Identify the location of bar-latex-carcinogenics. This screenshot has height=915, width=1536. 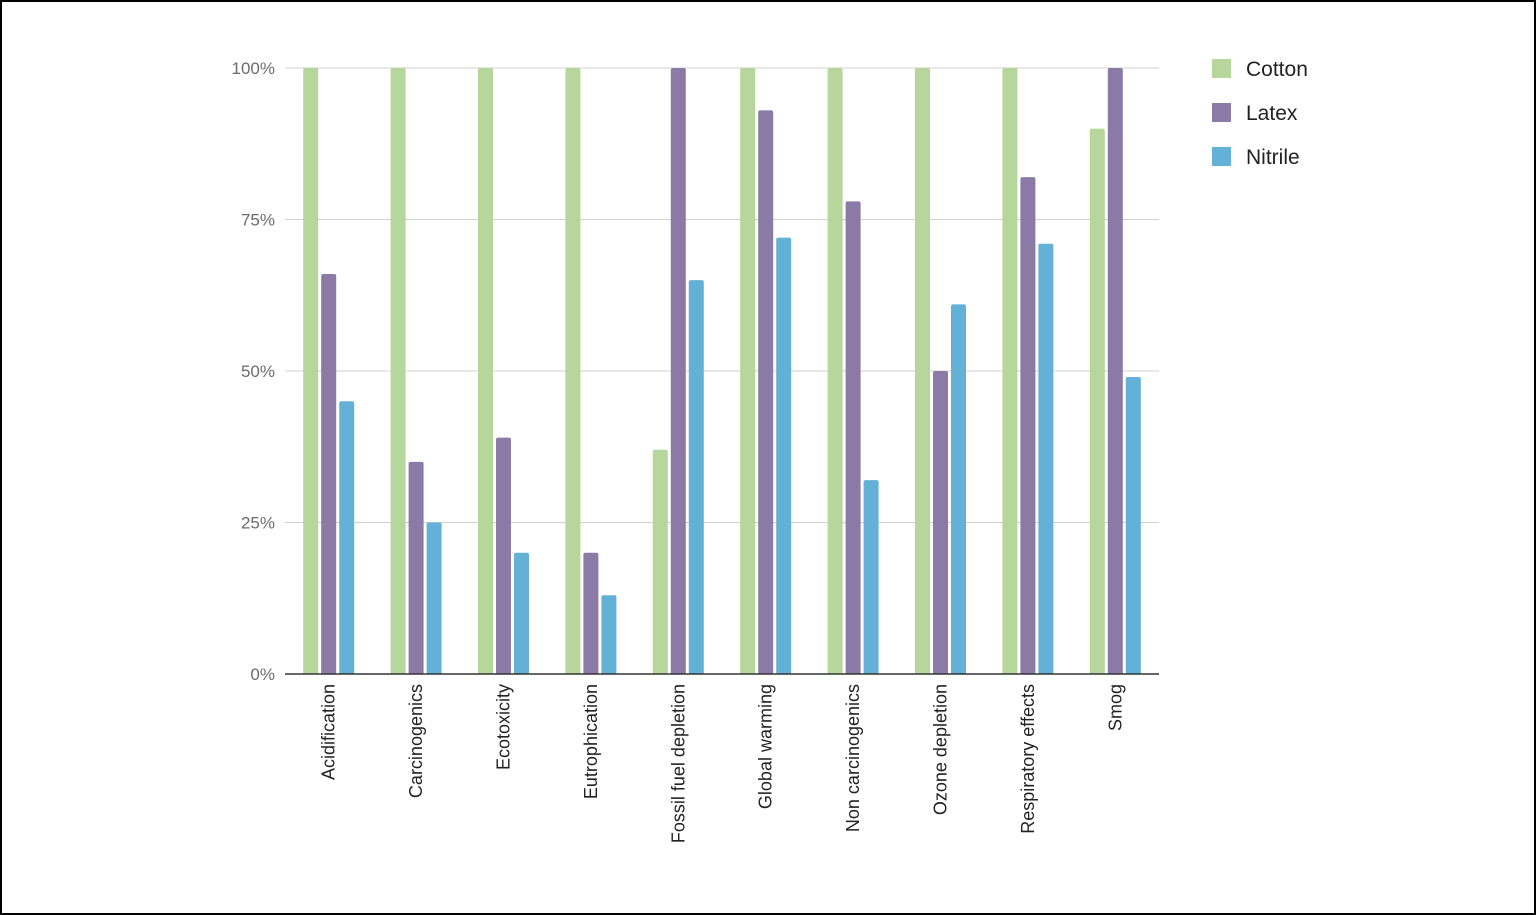
(416, 567).